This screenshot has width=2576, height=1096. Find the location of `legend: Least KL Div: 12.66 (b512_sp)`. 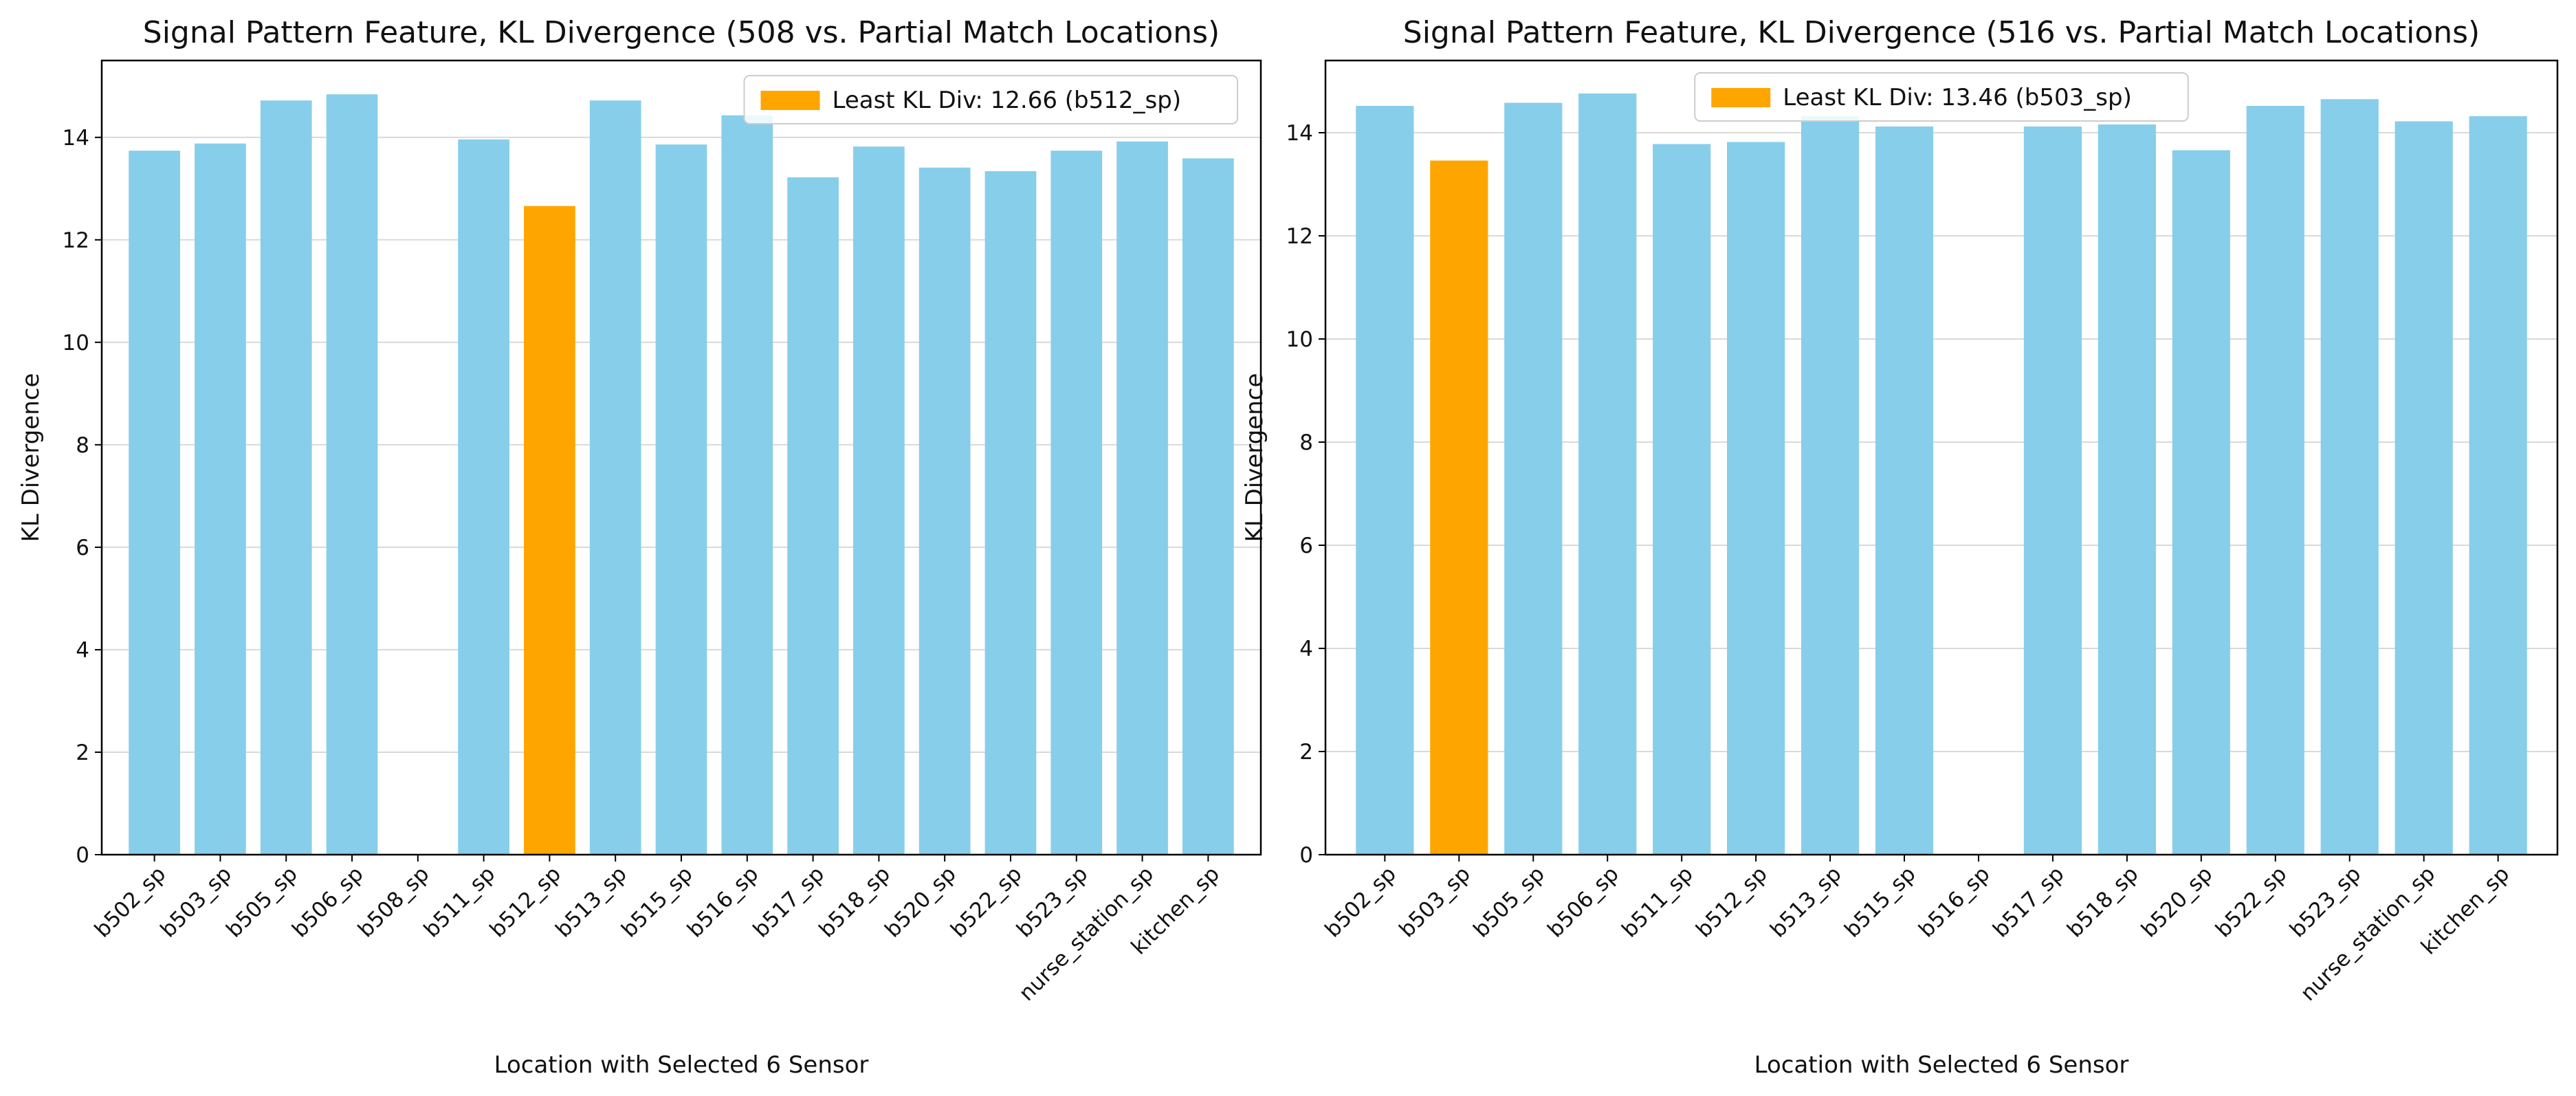

legend: Least KL Div: 12.66 (b512_sp) is located at coordinates (990, 99).